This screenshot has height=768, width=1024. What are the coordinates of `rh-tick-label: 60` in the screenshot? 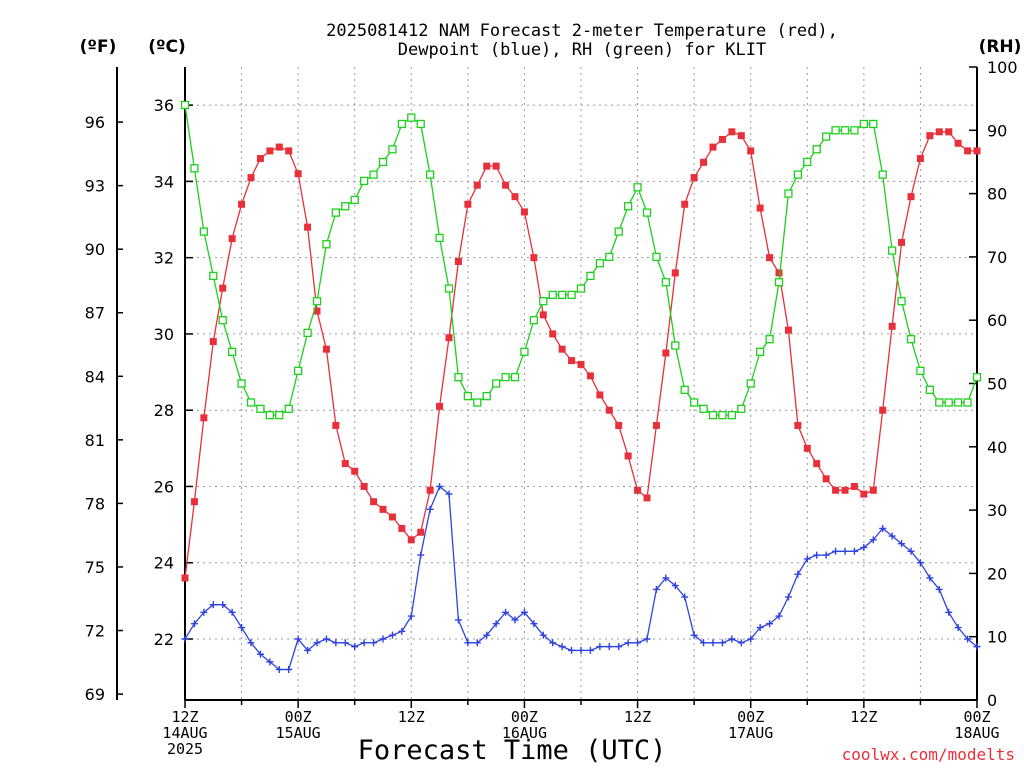 It's located at (997, 320).